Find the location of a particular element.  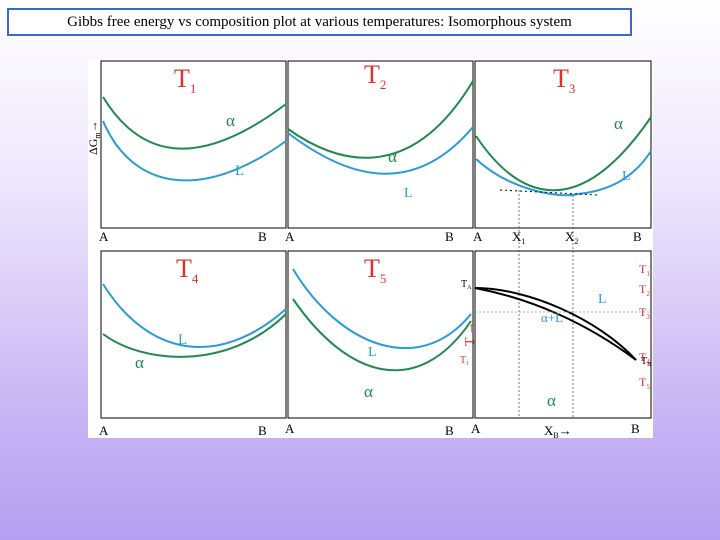

temp-label-t2: T2 is located at coordinates (644, 290).